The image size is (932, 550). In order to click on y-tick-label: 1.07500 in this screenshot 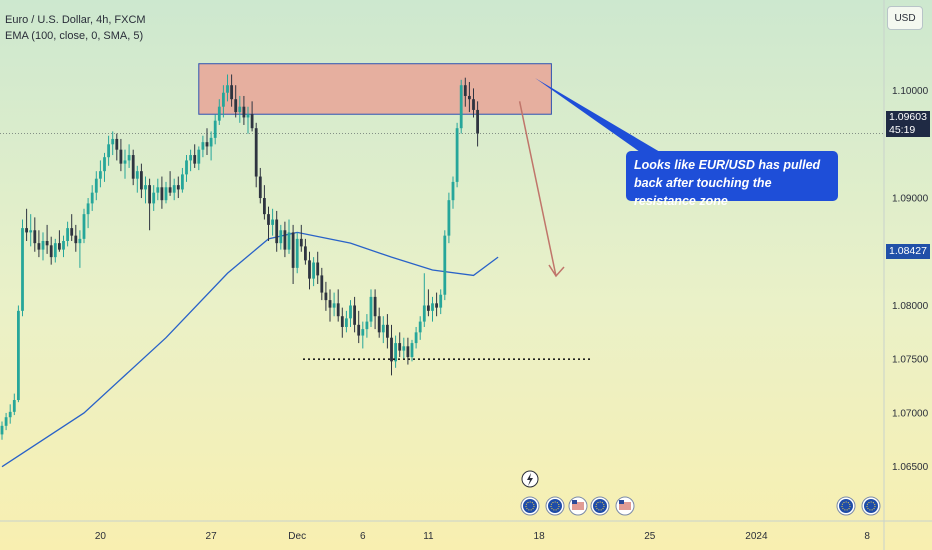, I will do `click(910, 360)`.